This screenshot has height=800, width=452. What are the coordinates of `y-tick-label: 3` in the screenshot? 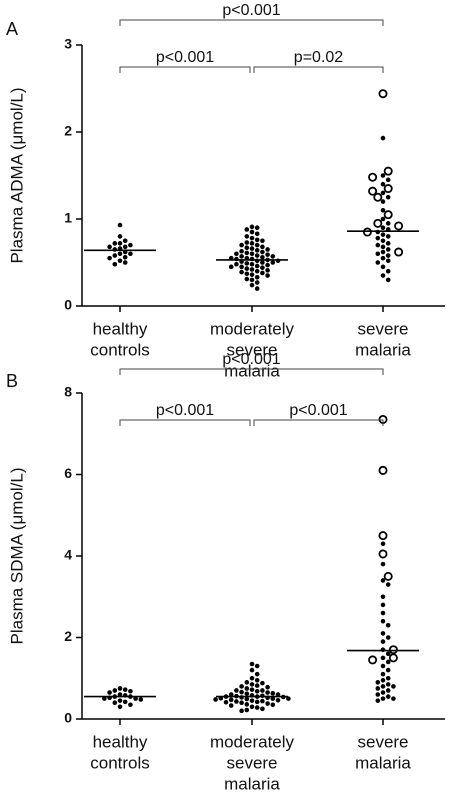 It's located at (68, 44).